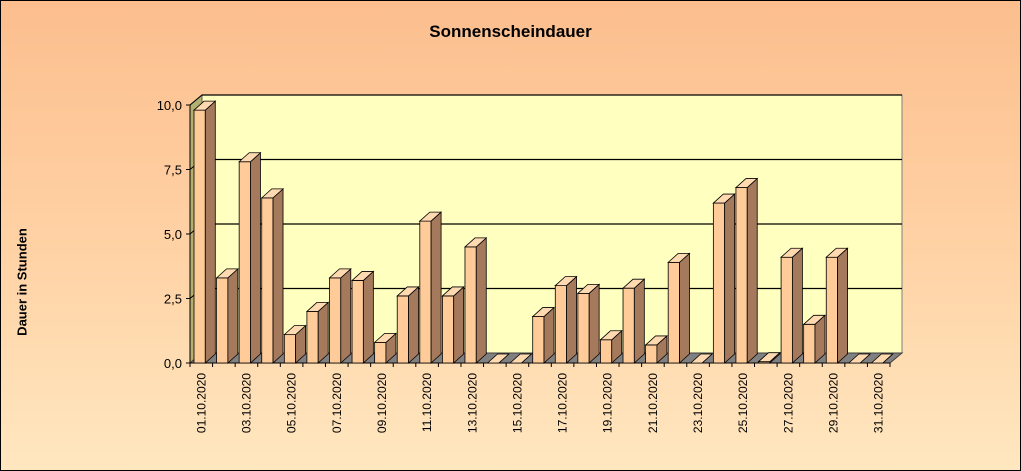  I want to click on x-tick-label: 21.10.2020, so click(653, 403).